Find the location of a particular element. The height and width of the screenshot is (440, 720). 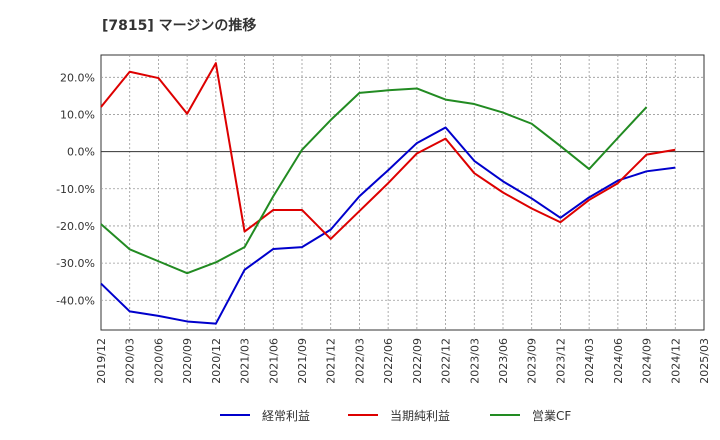

y-tick-label: -10.0% is located at coordinates (75, 189).